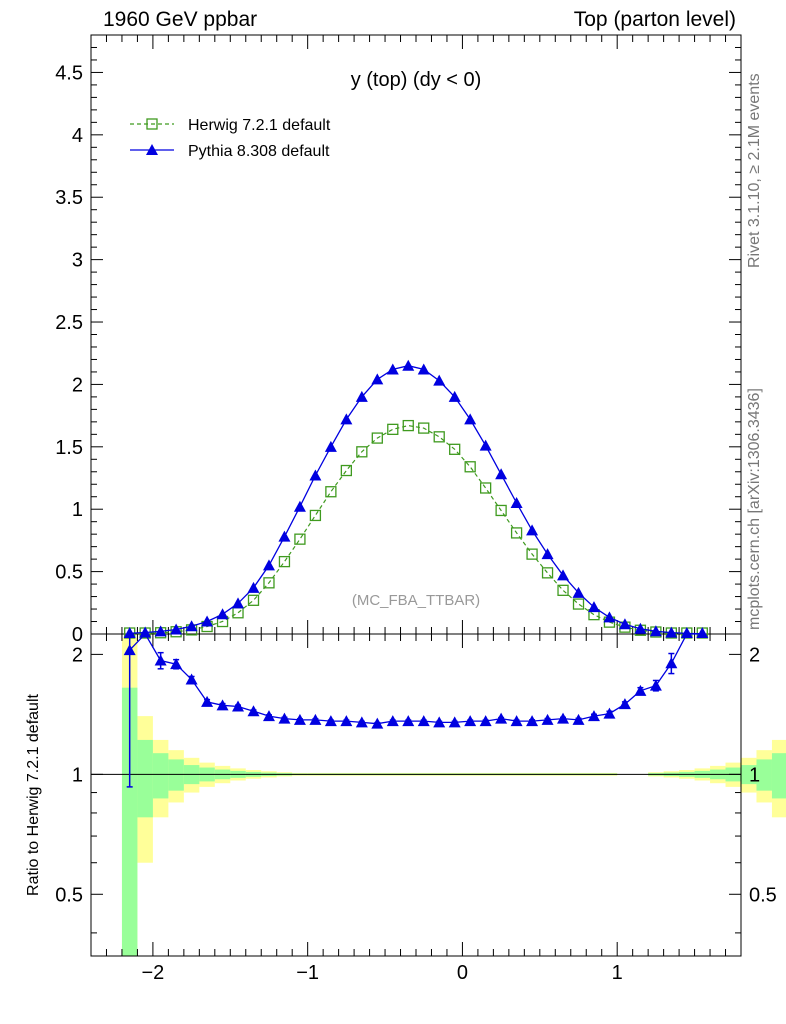 This screenshot has height=1024, width=786. Describe the element at coordinates (462, 973) in the screenshot. I see `xtick-label: 0` at that location.